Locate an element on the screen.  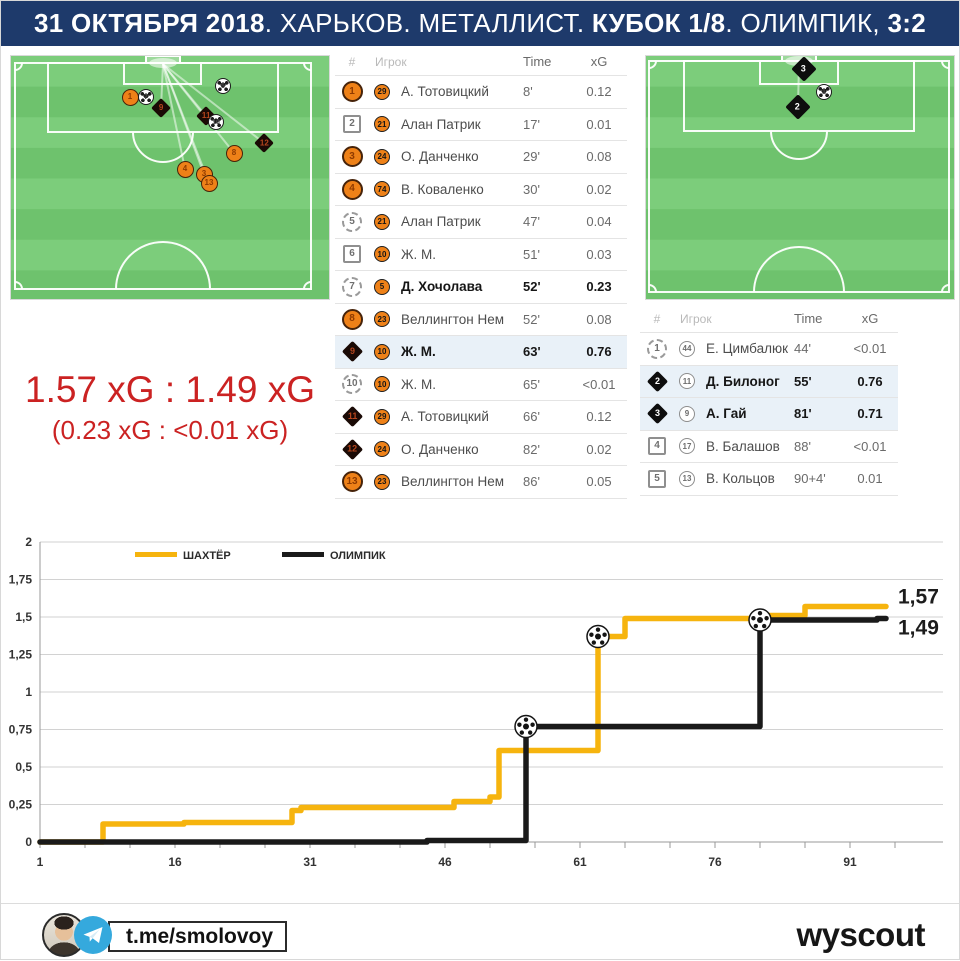
svg-text: 1,25 is located at coordinates (21, 655).